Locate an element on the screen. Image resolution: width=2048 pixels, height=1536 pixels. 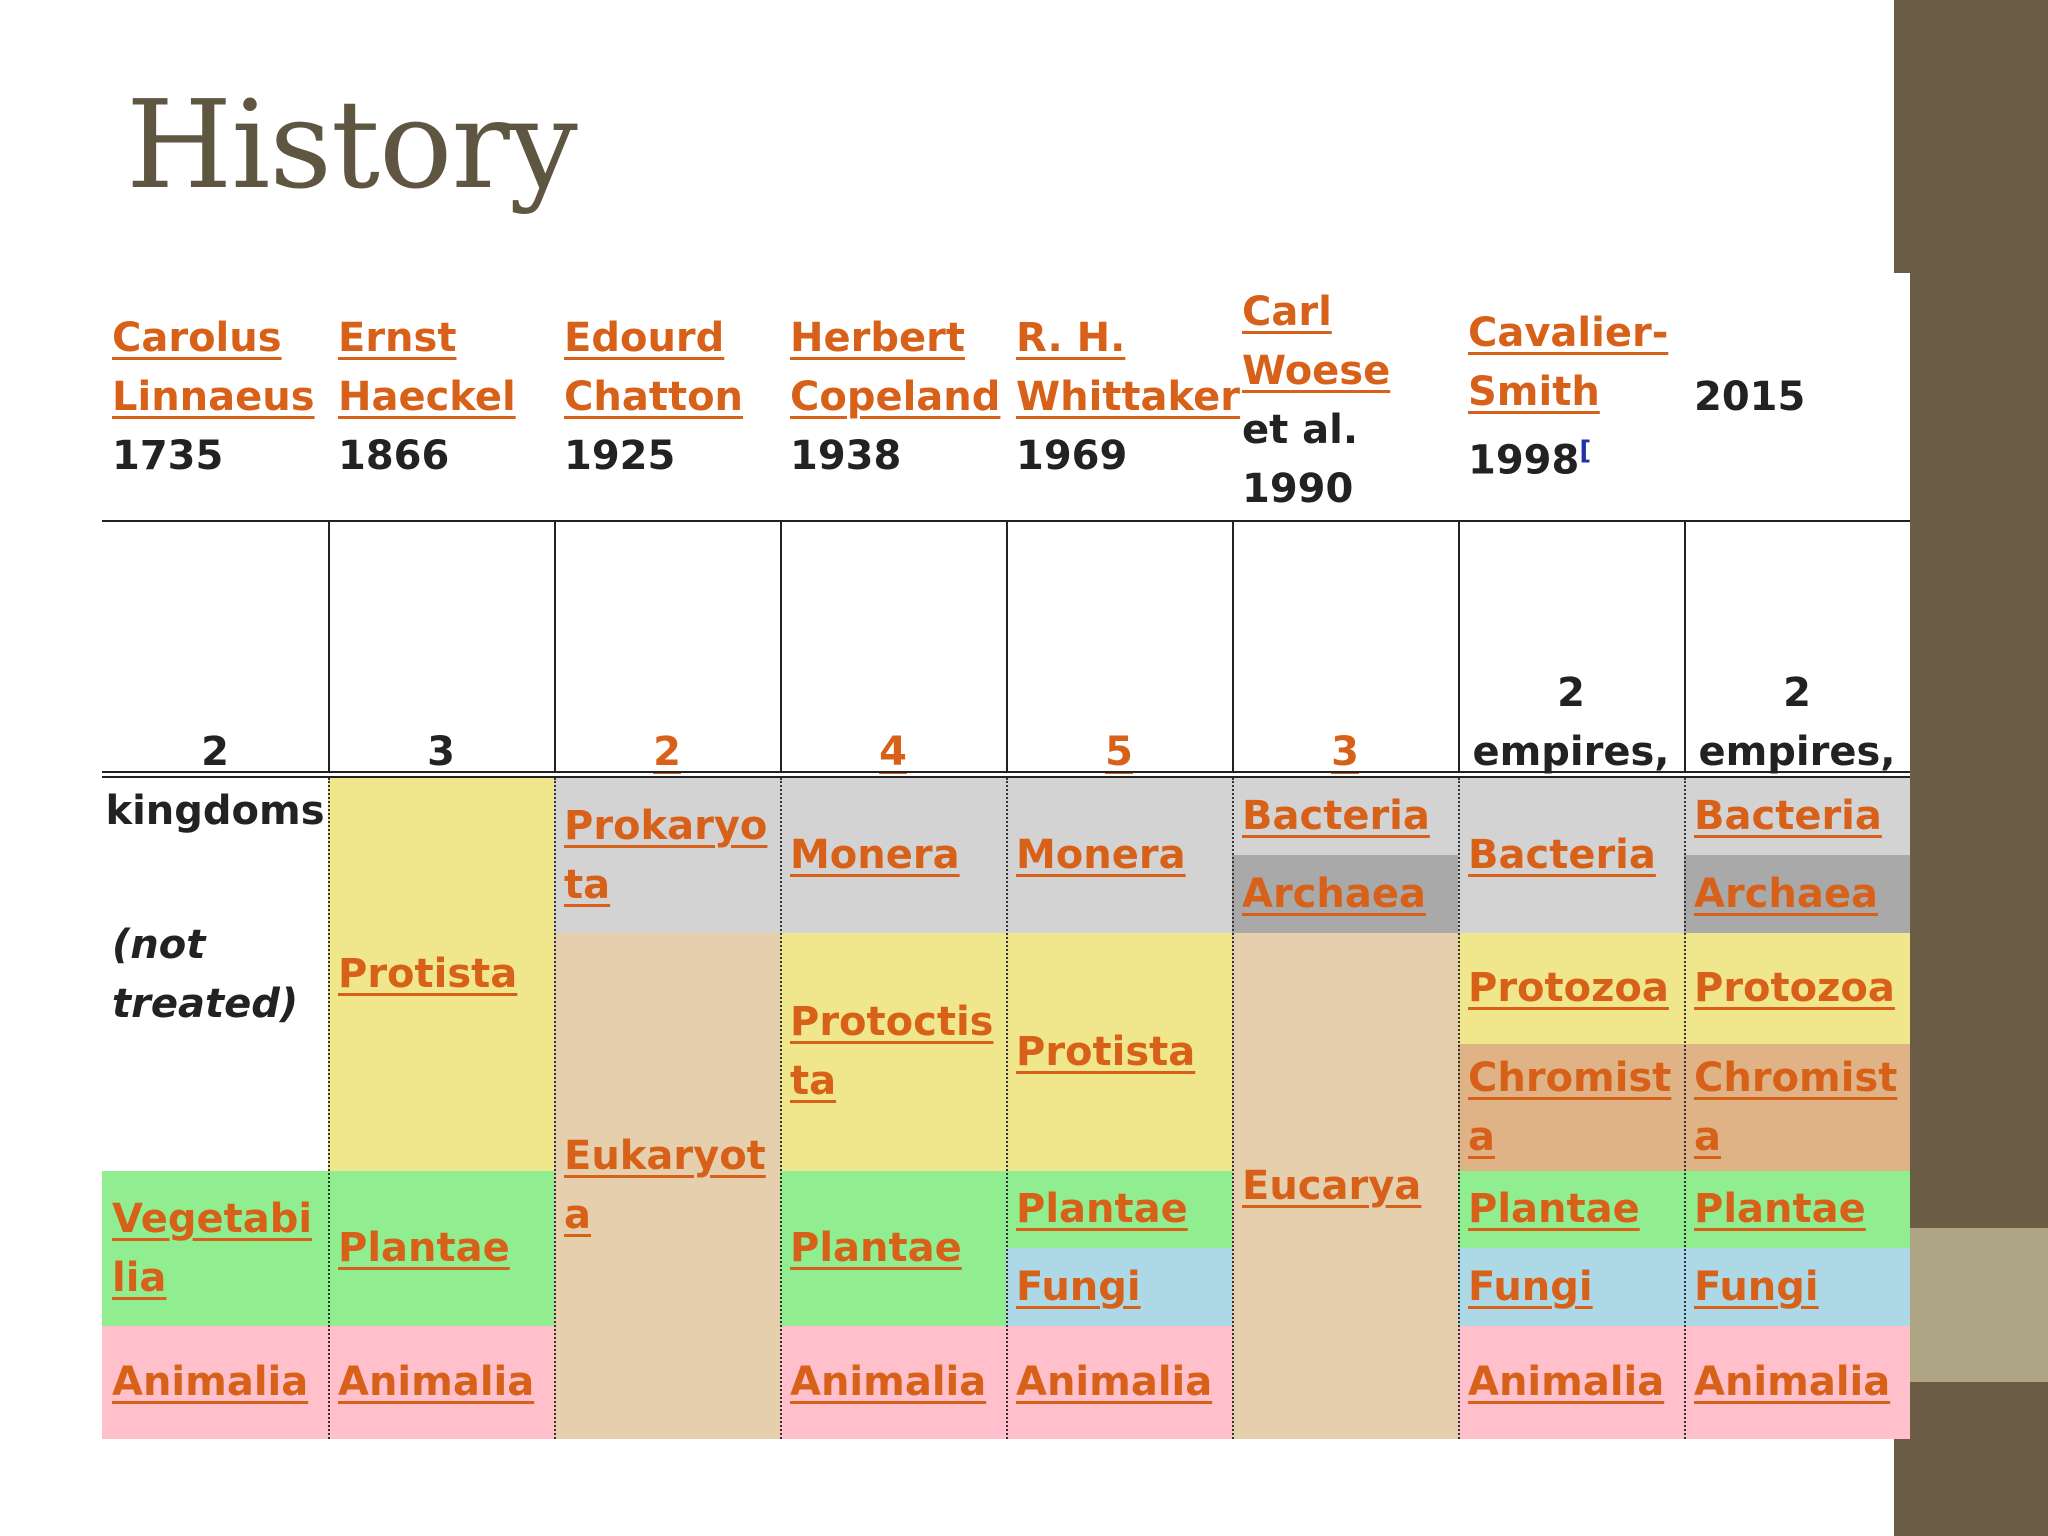
author-link-whittaker: R. H. Whittaker is located at coordinates (1128, 367).